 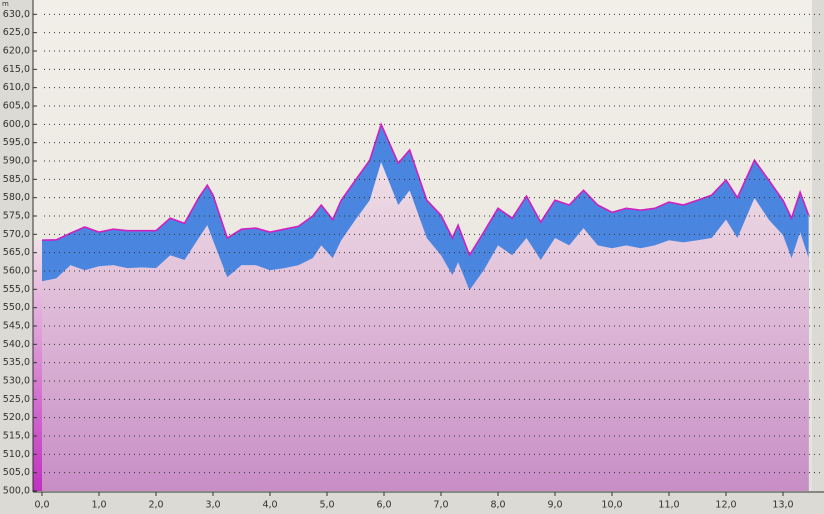 I want to click on x-tick-label: 3,0, so click(x=212, y=505).